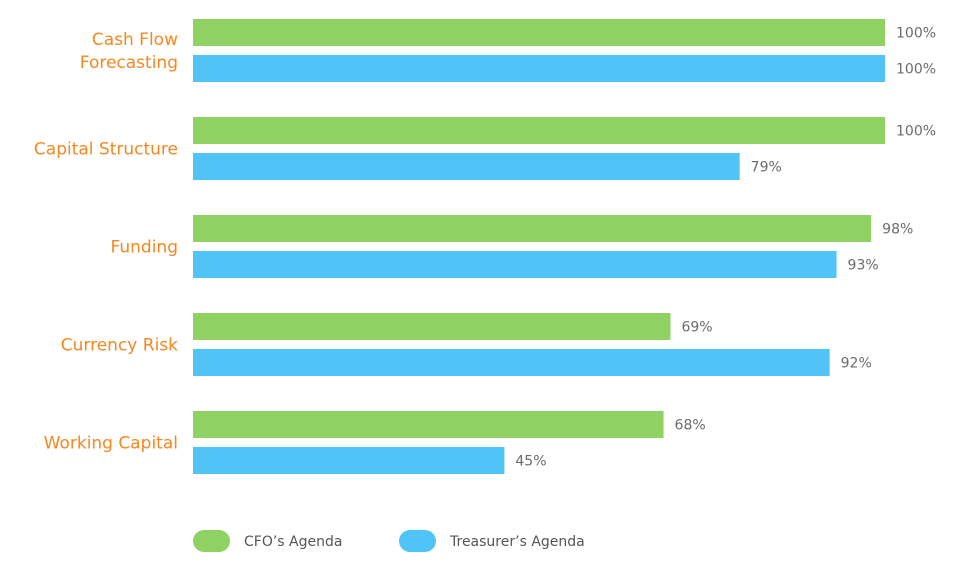  I want to click on legend-label: Treasurer’s Agenda, so click(517, 542).